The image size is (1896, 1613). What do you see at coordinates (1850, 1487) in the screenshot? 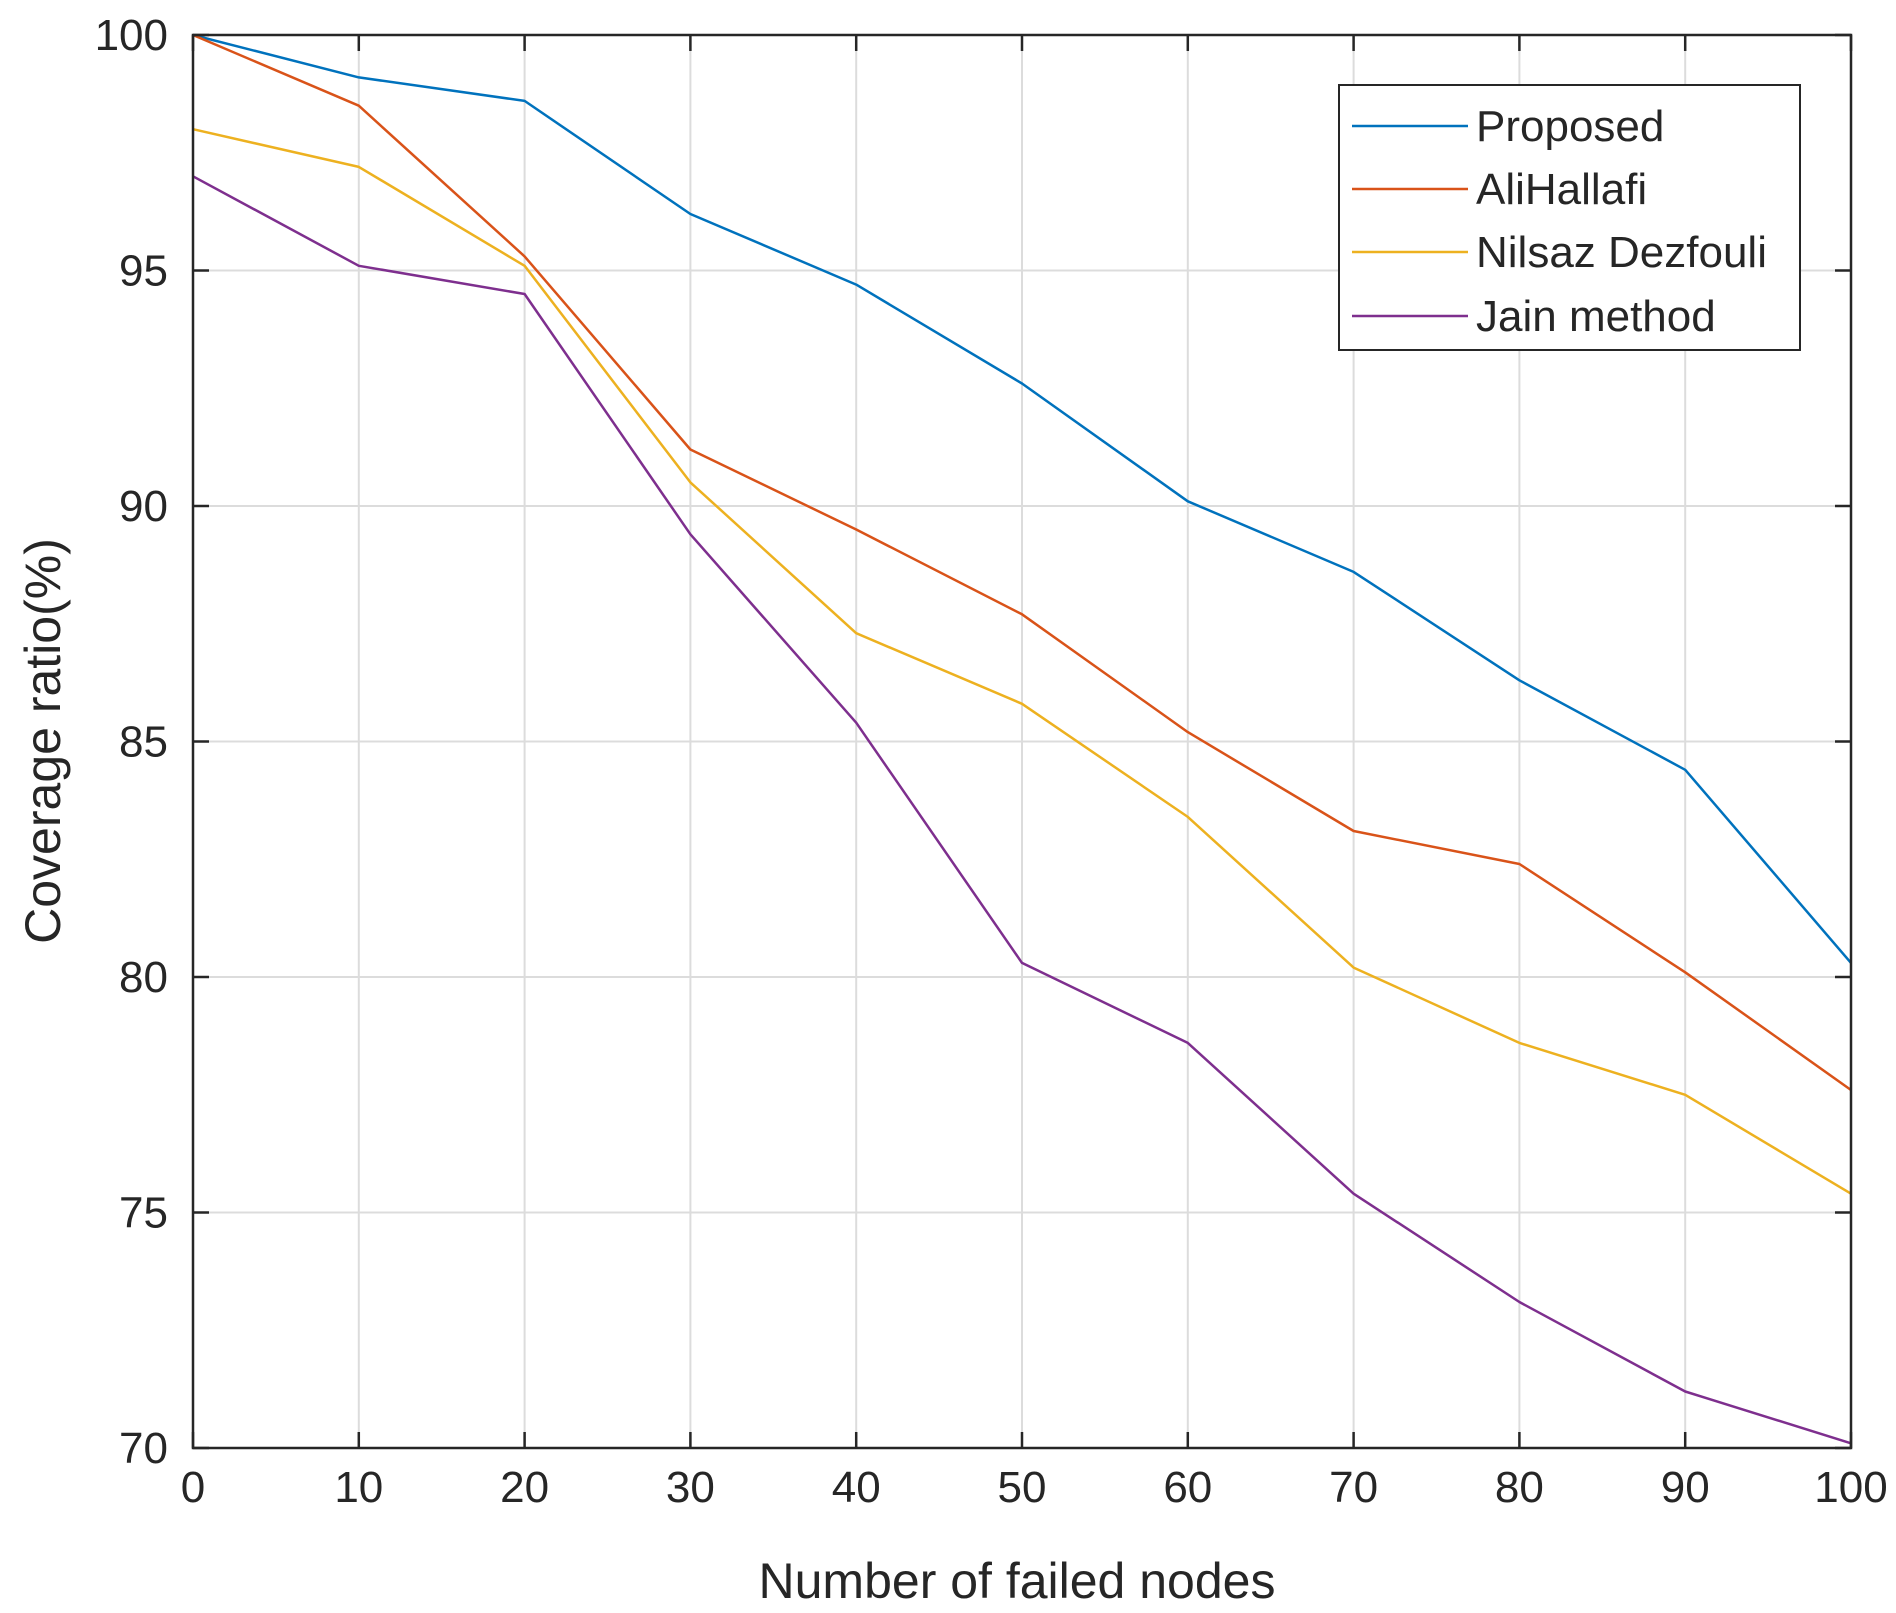
I see `x-tick-label: 100` at bounding box center [1850, 1487].